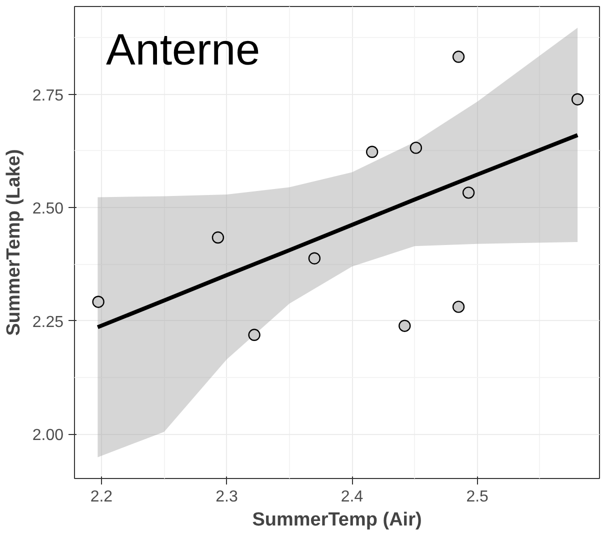 This screenshot has width=601, height=533. What do you see at coordinates (48, 322) in the screenshot?
I see `y-tick-label: 2.25` at bounding box center [48, 322].